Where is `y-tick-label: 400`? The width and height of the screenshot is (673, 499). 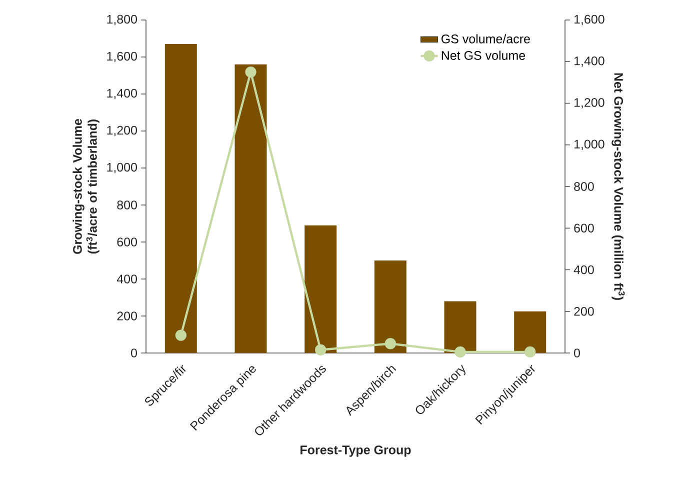 y-tick-label: 400 is located at coordinates (126, 279).